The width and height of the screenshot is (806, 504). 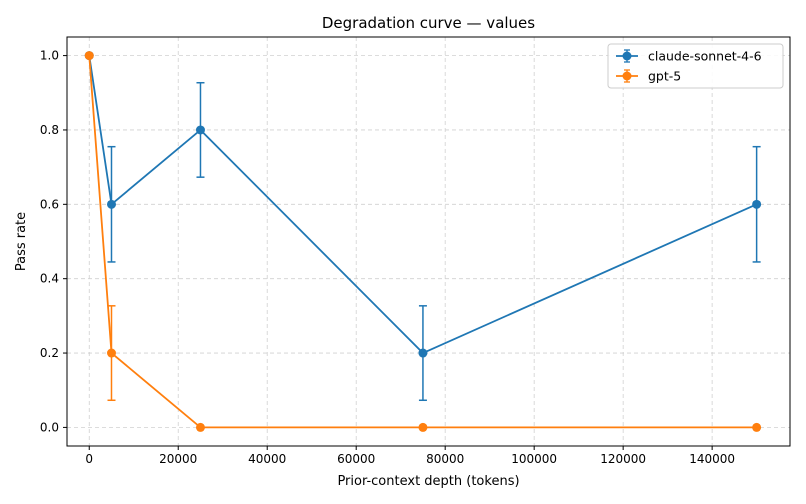 What do you see at coordinates (445, 459) in the screenshot?
I see `x-tick-label: 80000` at bounding box center [445, 459].